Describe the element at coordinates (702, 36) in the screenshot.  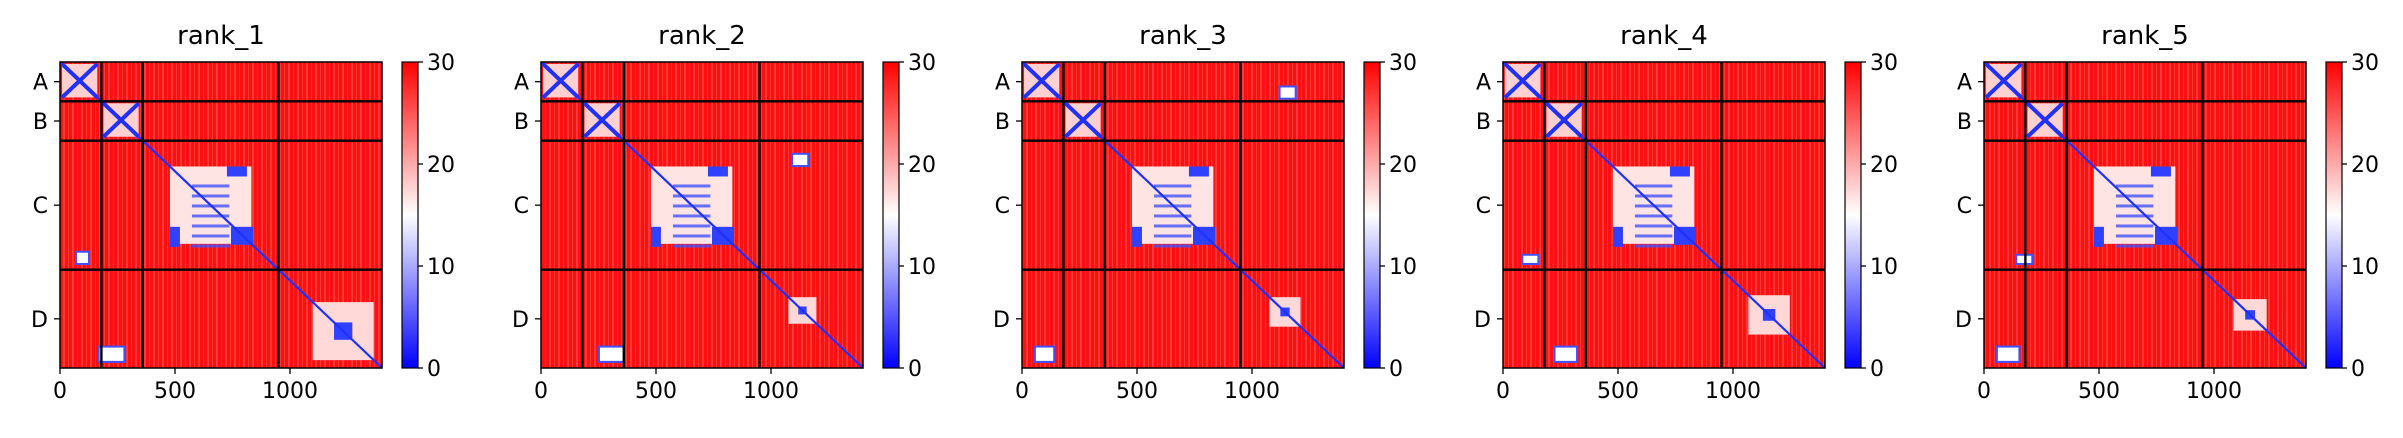
I see `panel-title: rank_2` at that location.